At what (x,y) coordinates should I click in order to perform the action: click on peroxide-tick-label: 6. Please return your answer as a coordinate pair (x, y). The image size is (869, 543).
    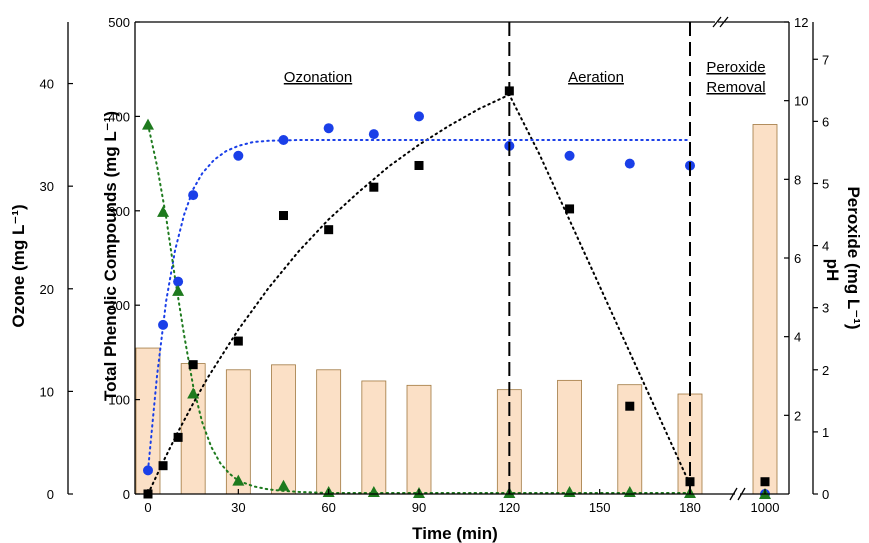
    Looking at the image, I should click on (825, 121).